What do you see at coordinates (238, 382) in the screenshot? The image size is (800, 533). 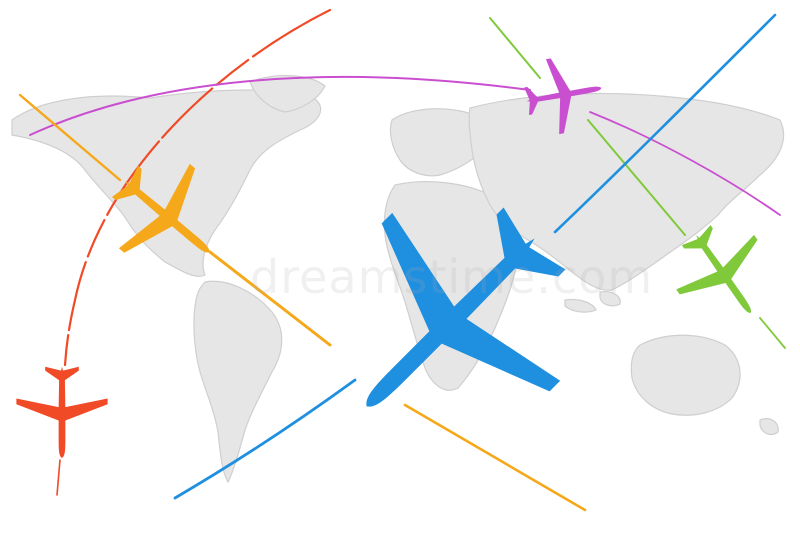 I see `continent-south-america` at bounding box center [238, 382].